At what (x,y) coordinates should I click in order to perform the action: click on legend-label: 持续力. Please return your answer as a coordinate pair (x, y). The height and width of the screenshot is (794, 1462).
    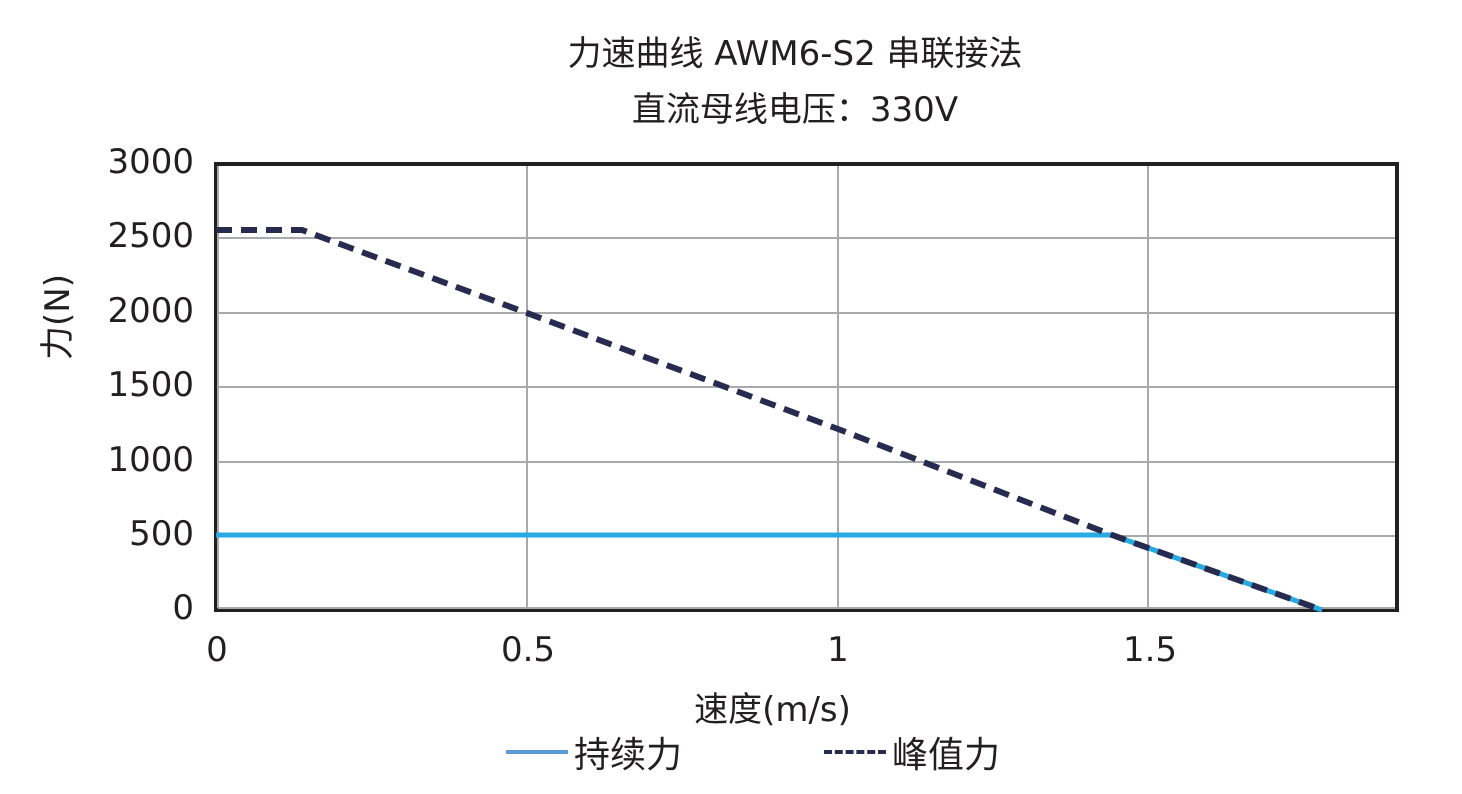
    Looking at the image, I should click on (628, 755).